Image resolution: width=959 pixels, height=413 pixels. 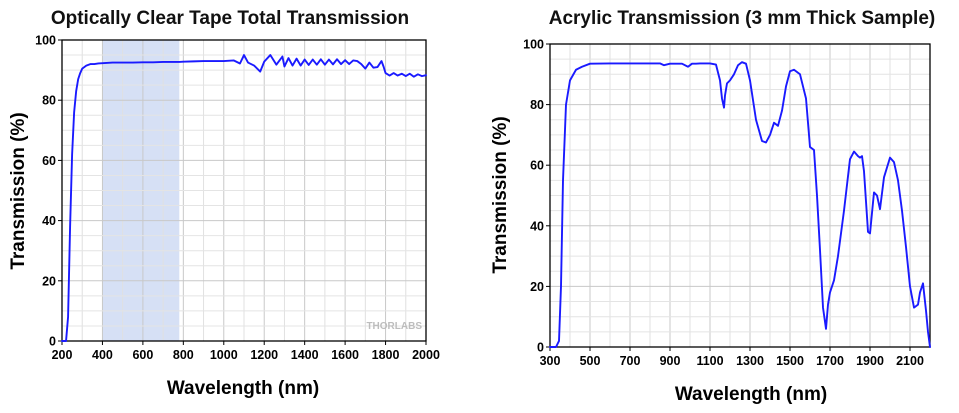 What do you see at coordinates (830, 361) in the screenshot?
I see `x-tick-label: 1700` at bounding box center [830, 361].